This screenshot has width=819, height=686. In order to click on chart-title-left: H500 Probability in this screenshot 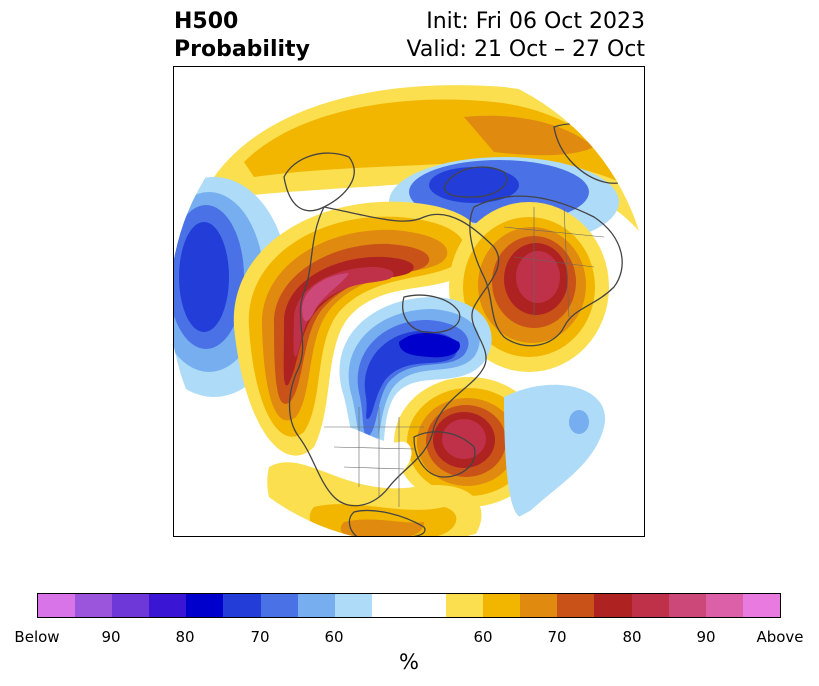, I will do `click(242, 36)`.